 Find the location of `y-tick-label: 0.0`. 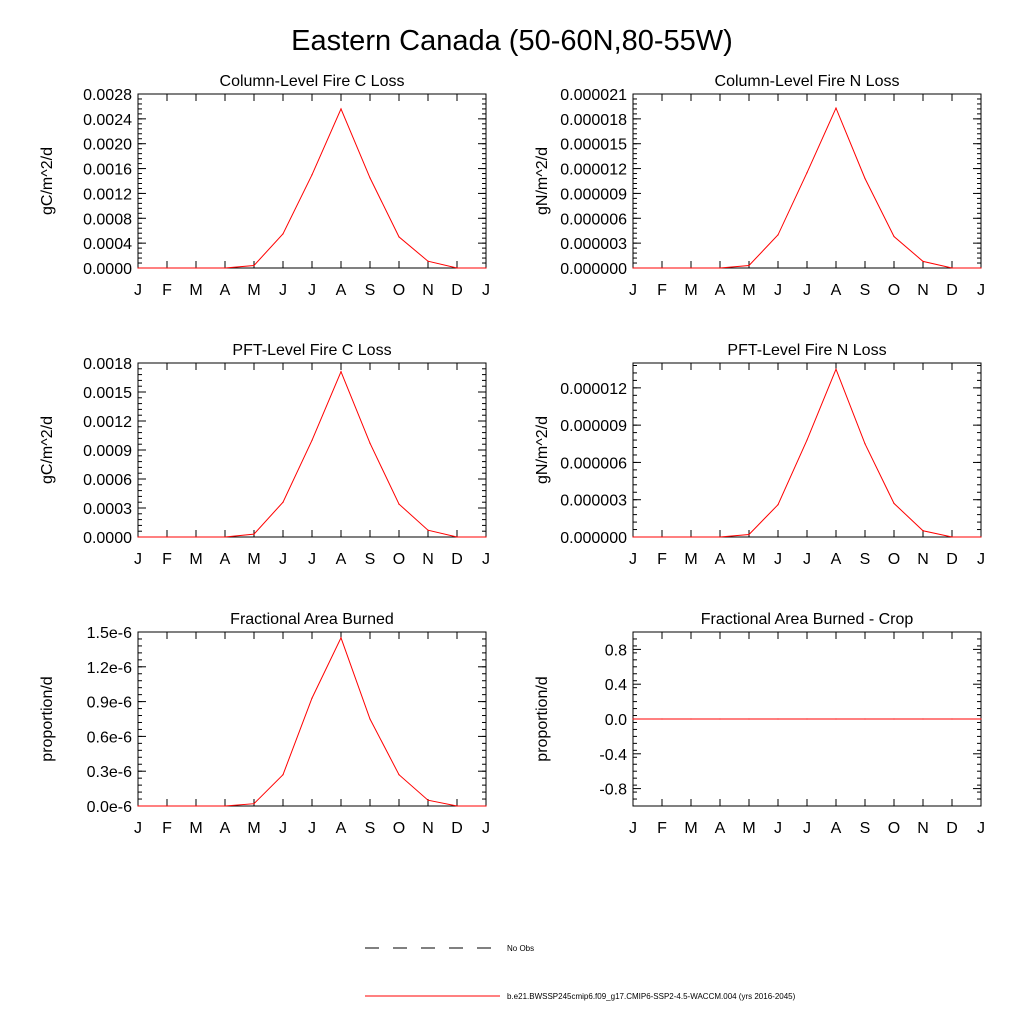

y-tick-label: 0.0 is located at coordinates (616, 720).